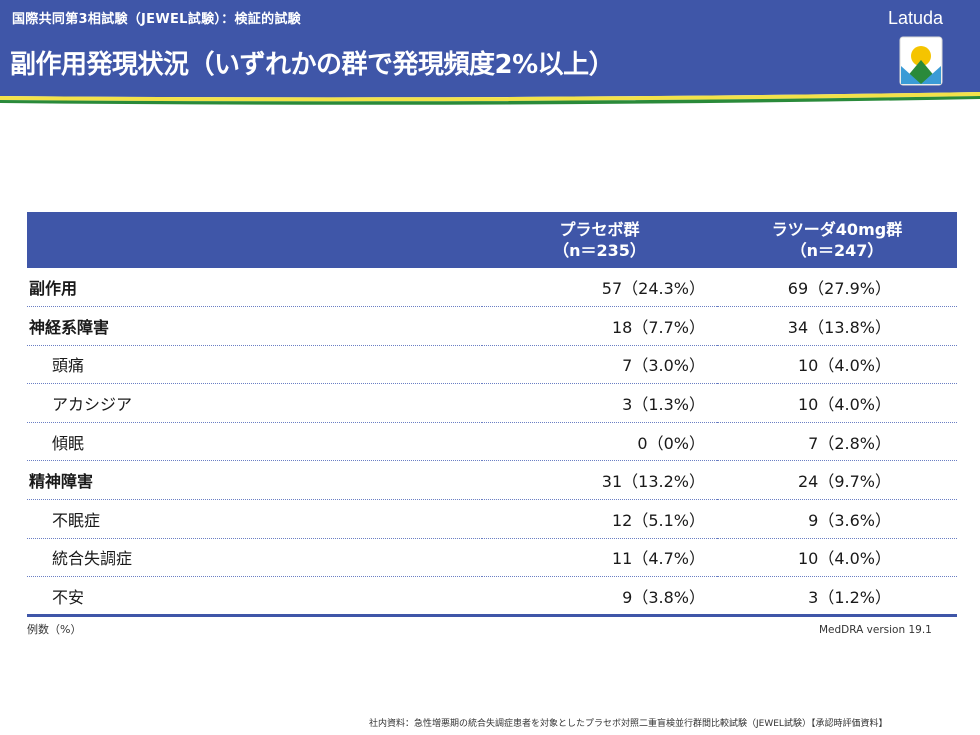 This screenshot has height=735, width=980. Describe the element at coordinates (54, 629) in the screenshot. I see `footnote-units: 例数（%）` at that location.